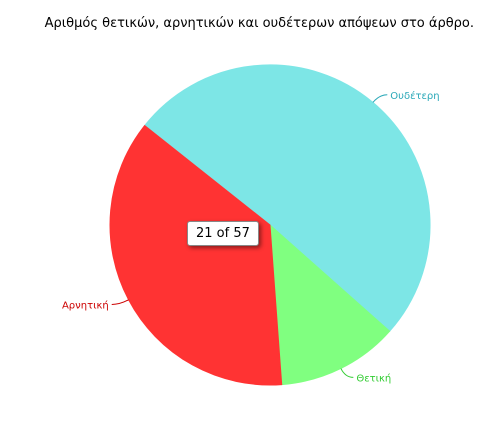 Image resolution: width=504 pixels, height=422 pixels. Describe the element at coordinates (373, 378) in the screenshot. I see `slice-label-1: Θετική` at that location.